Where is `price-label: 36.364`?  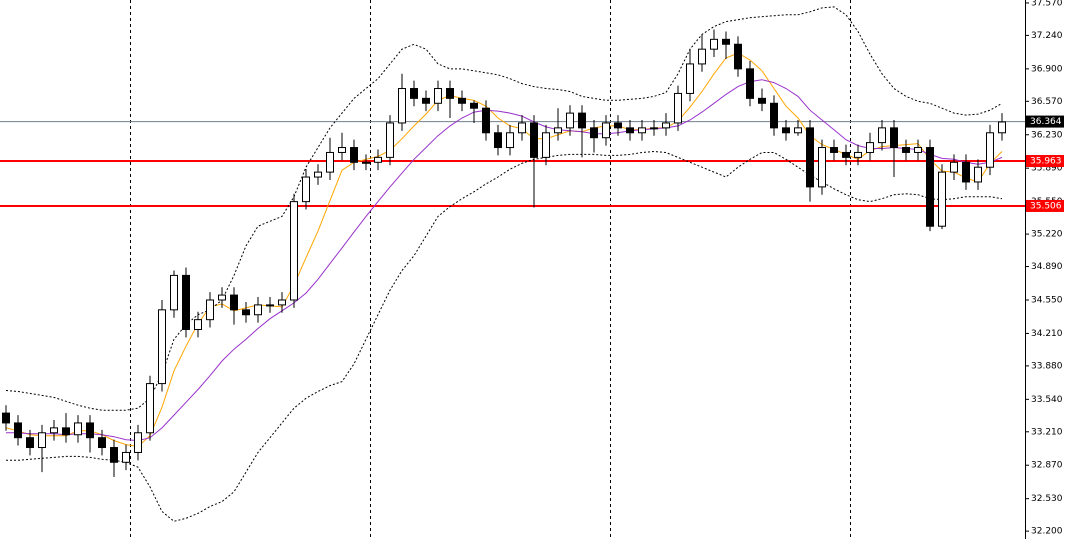 price-label: 36.364 is located at coordinates (1046, 122).